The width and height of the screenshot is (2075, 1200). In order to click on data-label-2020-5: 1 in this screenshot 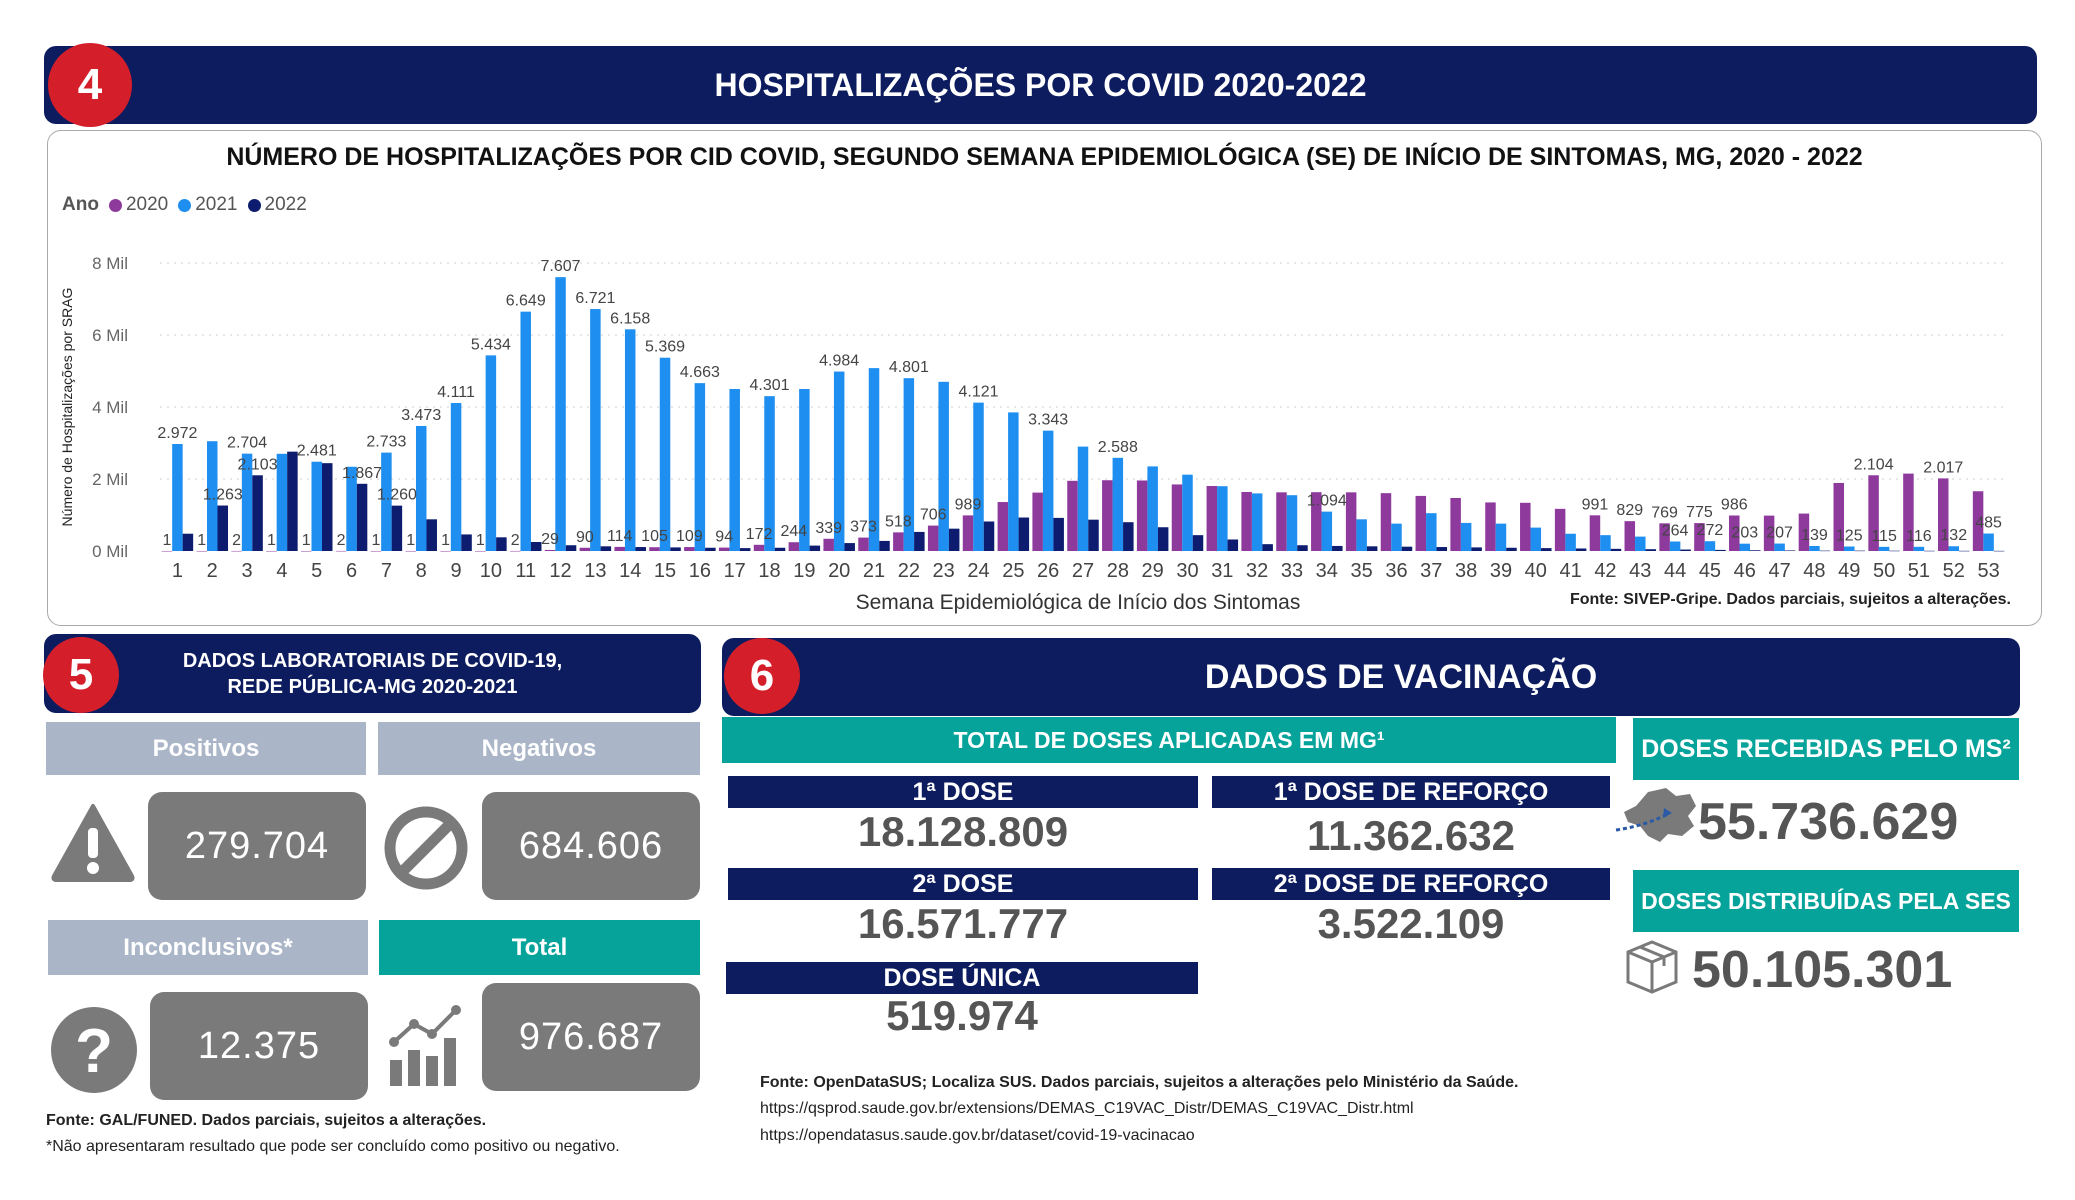, I will do `click(306, 540)`.